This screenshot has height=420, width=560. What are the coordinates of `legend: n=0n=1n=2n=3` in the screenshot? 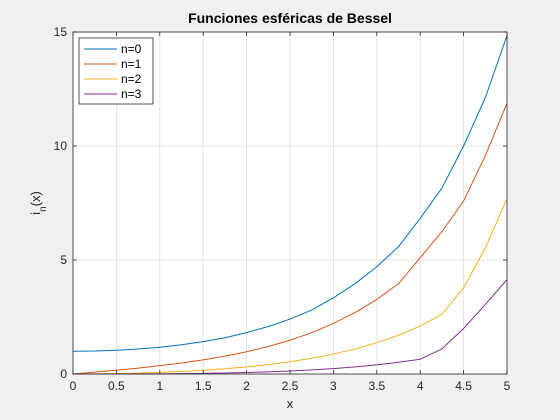 It's located at (116, 71).